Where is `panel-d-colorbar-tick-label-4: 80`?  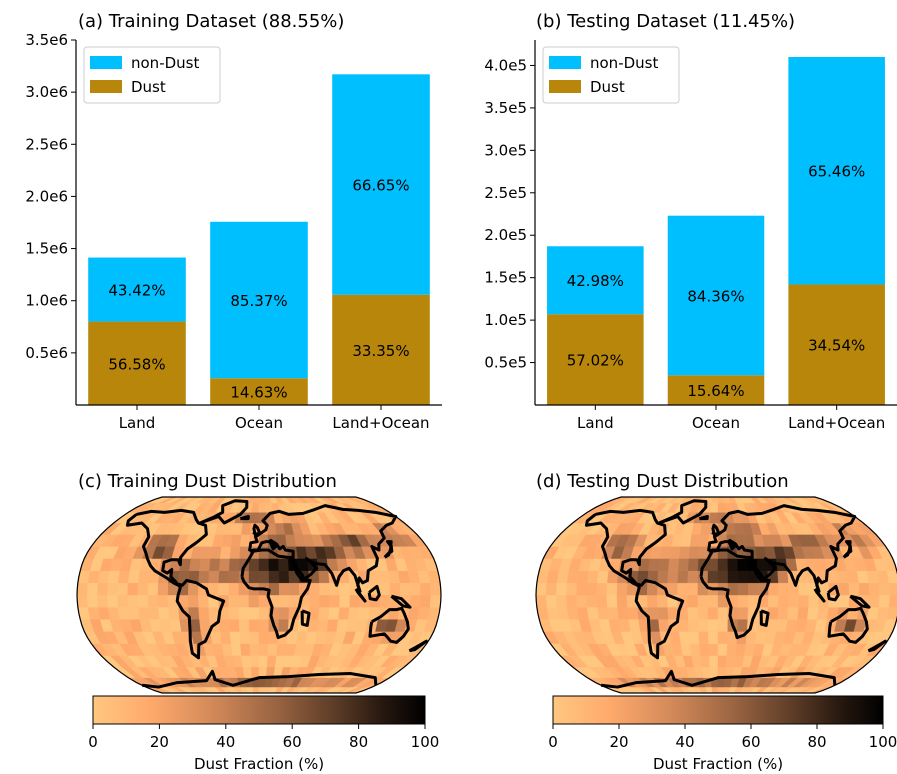
panel-d-colorbar-tick-label-4: 80 is located at coordinates (816, 742).